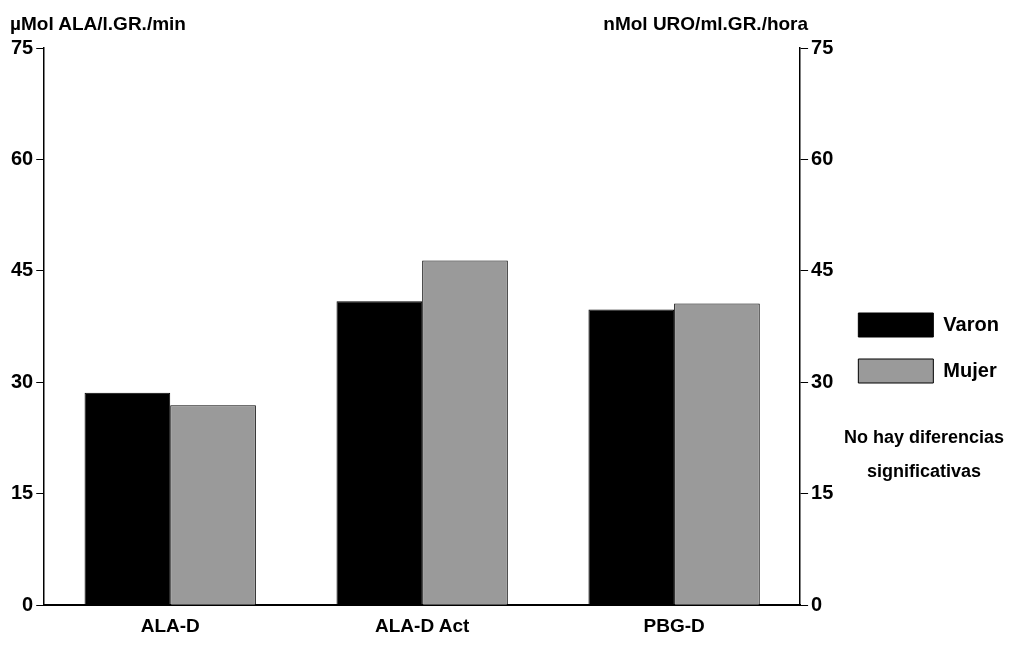 The width and height of the screenshot is (1020, 657). What do you see at coordinates (706, 23) in the screenshot?
I see `y2-axis-title: nMol URO/ml.GR./hora` at bounding box center [706, 23].